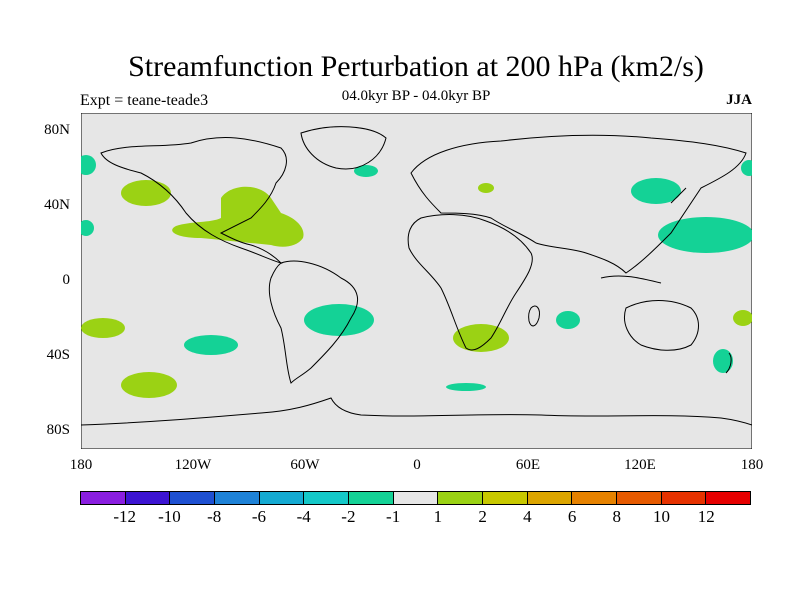 The height and width of the screenshot is (600, 800). I want to click on colorbar, so click(415, 498).